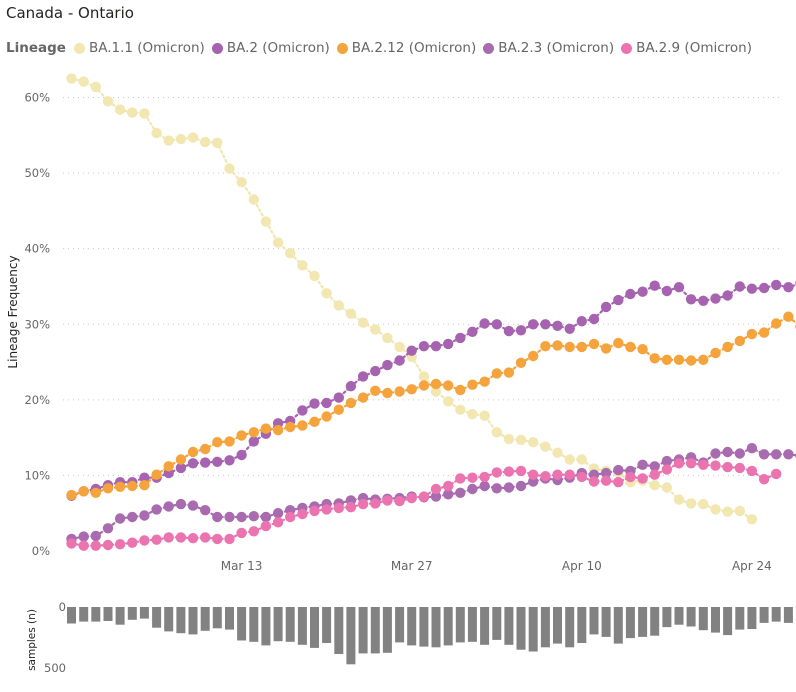 Image resolution: width=796 pixels, height=692 pixels. Describe the element at coordinates (686, 48) in the screenshot. I see `legend-item-ba-2-9: BA.2.9 (Omicron)` at that location.